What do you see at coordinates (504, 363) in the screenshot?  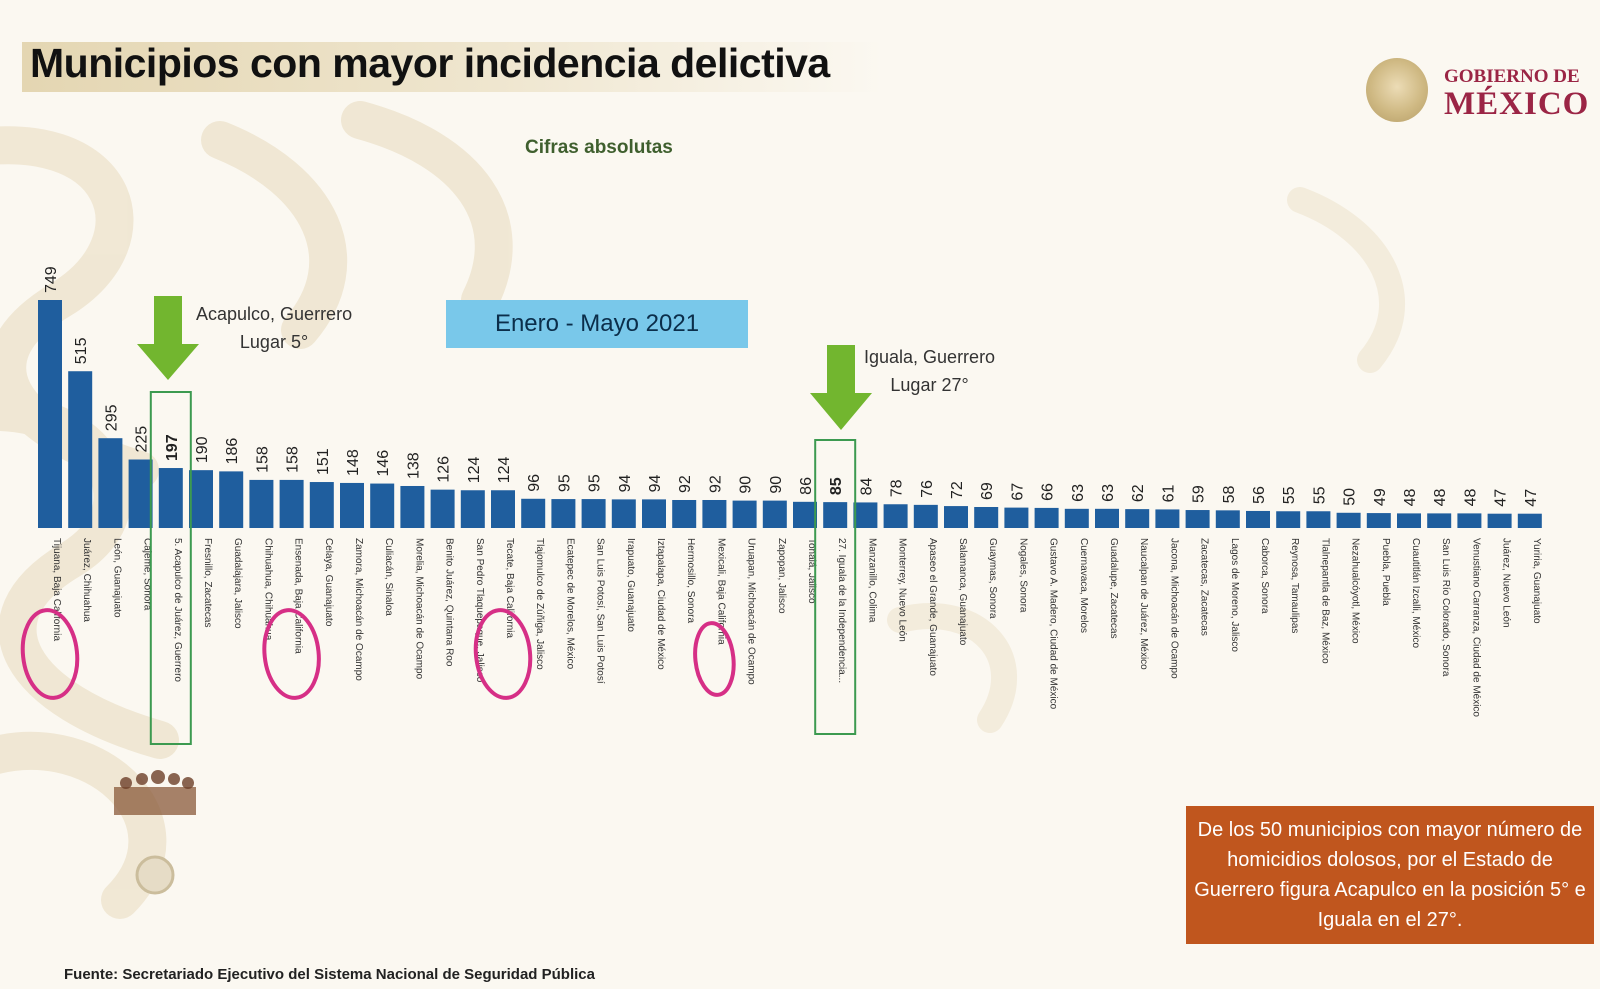 I see `arrows-layer` at bounding box center [504, 363].